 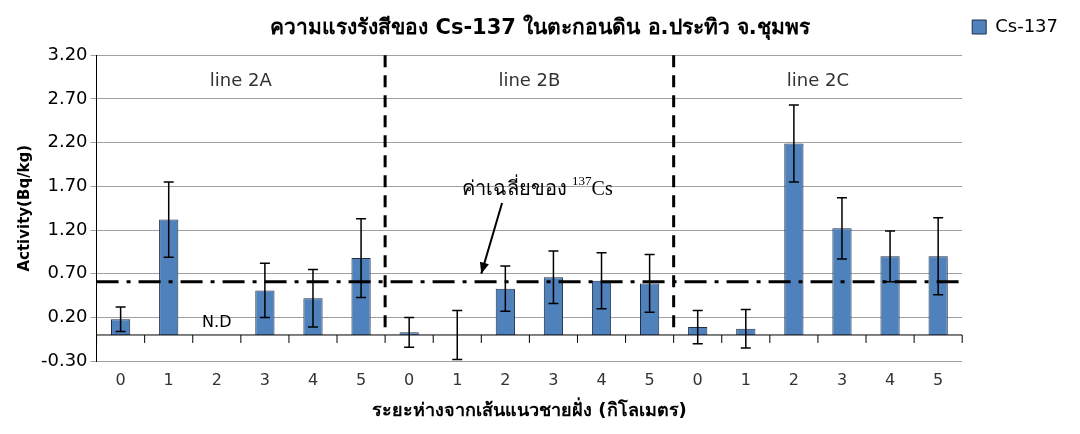 I want to click on legend-label: Cs-137, so click(x=1027, y=25).